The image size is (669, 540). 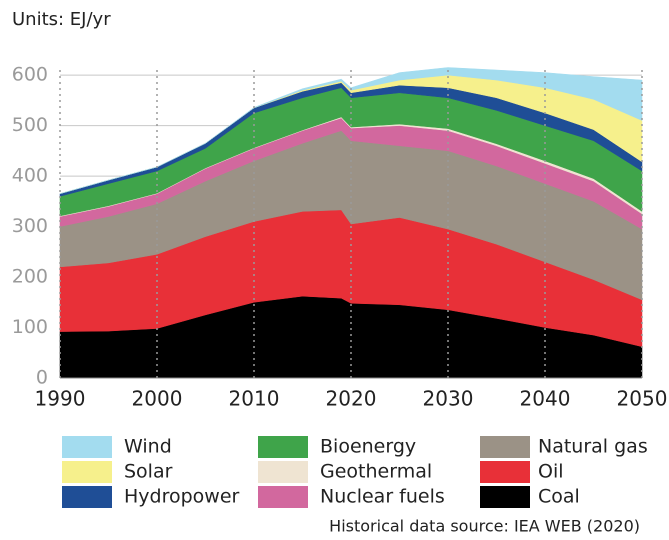 What do you see at coordinates (148, 447) in the screenshot?
I see `legend-label: Wind` at bounding box center [148, 447].